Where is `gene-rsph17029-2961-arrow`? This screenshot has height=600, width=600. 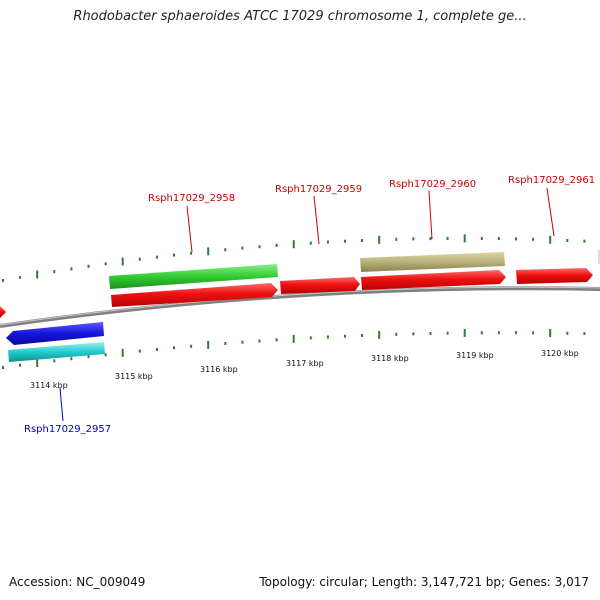
gene-rsph17029-2961-arrow is located at coordinates (554, 276).